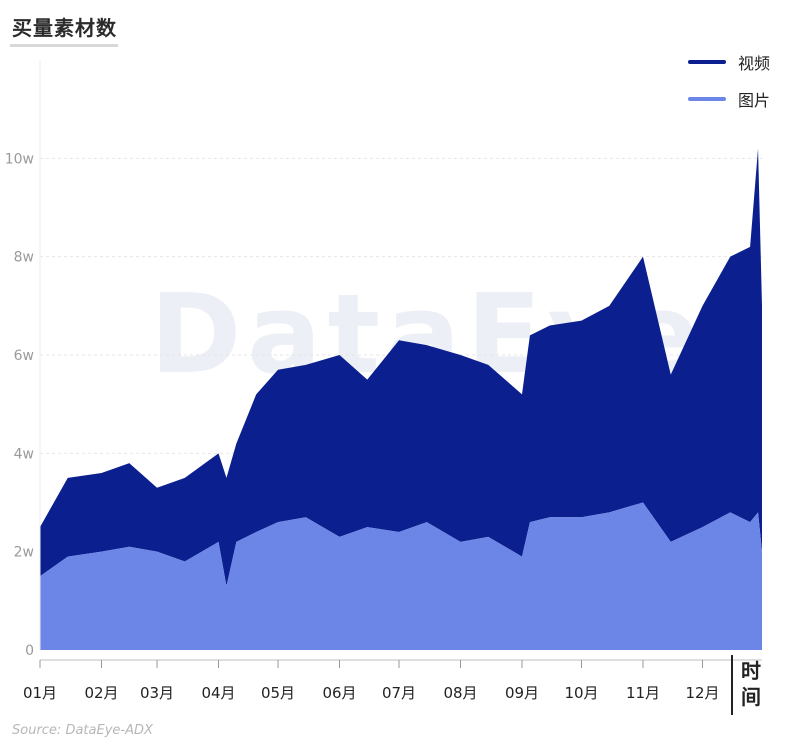 Image resolution: width=790 pixels, height=751 pixels. What do you see at coordinates (24, 454) in the screenshot?
I see `y-tick-label: 4w` at bounding box center [24, 454].